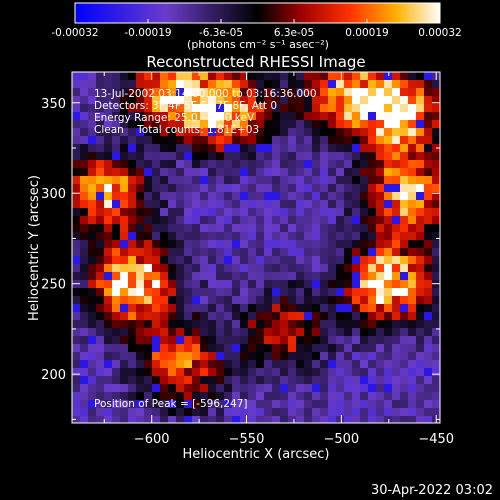 This screenshot has height=500, width=500. What do you see at coordinates (258, 44) in the screenshot?
I see `colorbar-units: (photons cm⁻² s⁻¹ asec⁻²)` at bounding box center [258, 44].